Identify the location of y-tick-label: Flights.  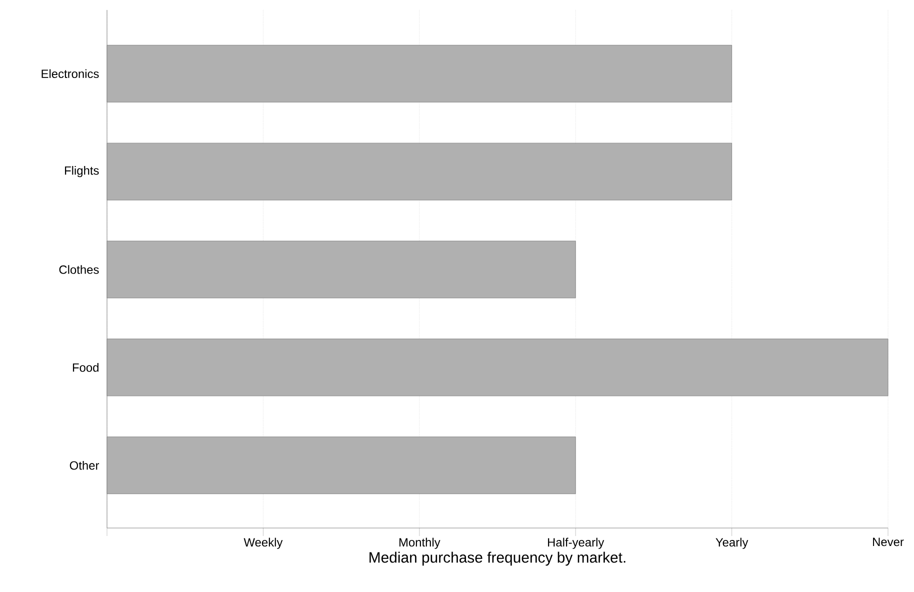
(82, 172).